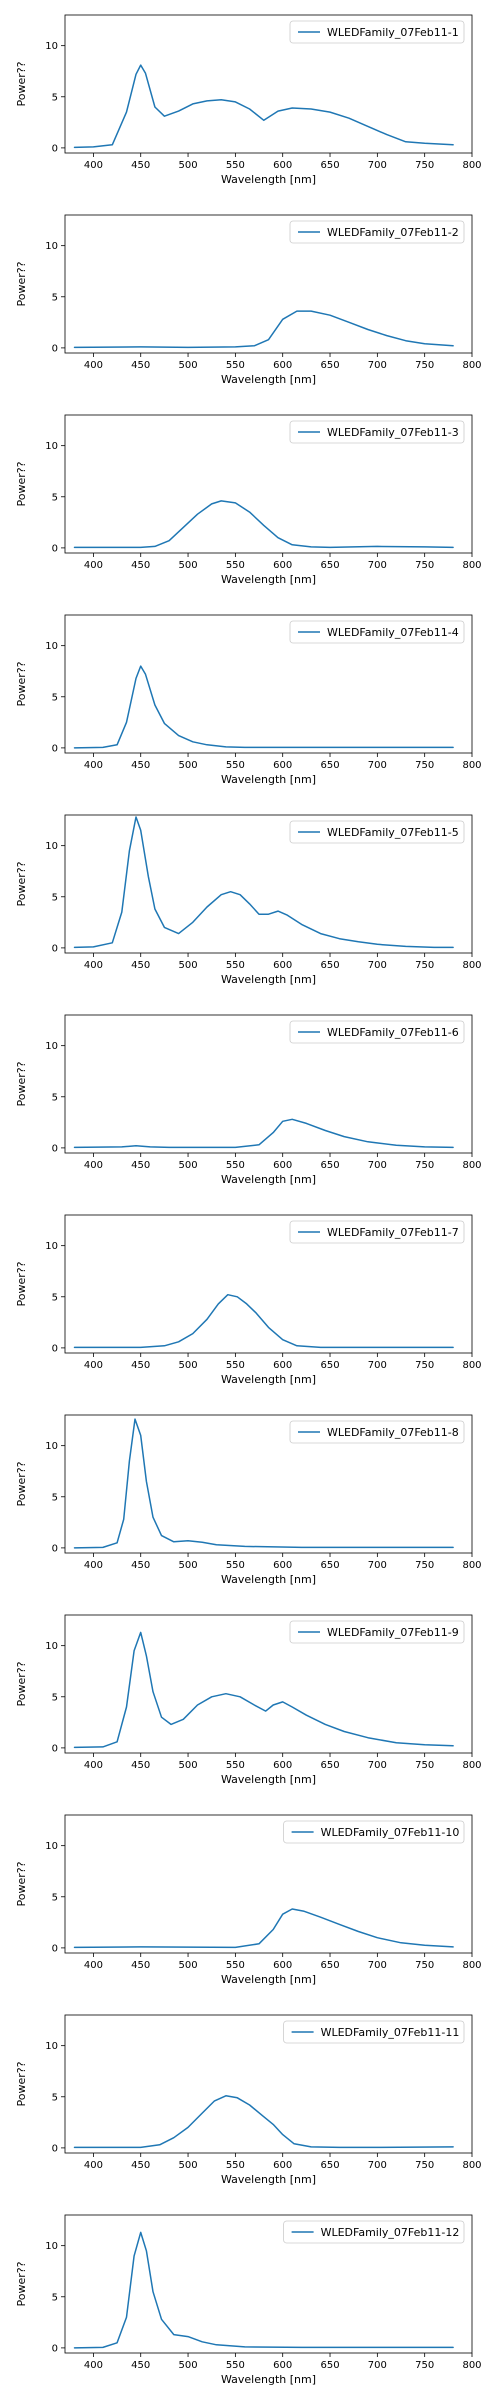  Describe the element at coordinates (393, 1032) in the screenshot. I see `legend-label: WLEDFamily_07Feb11-6` at that location.